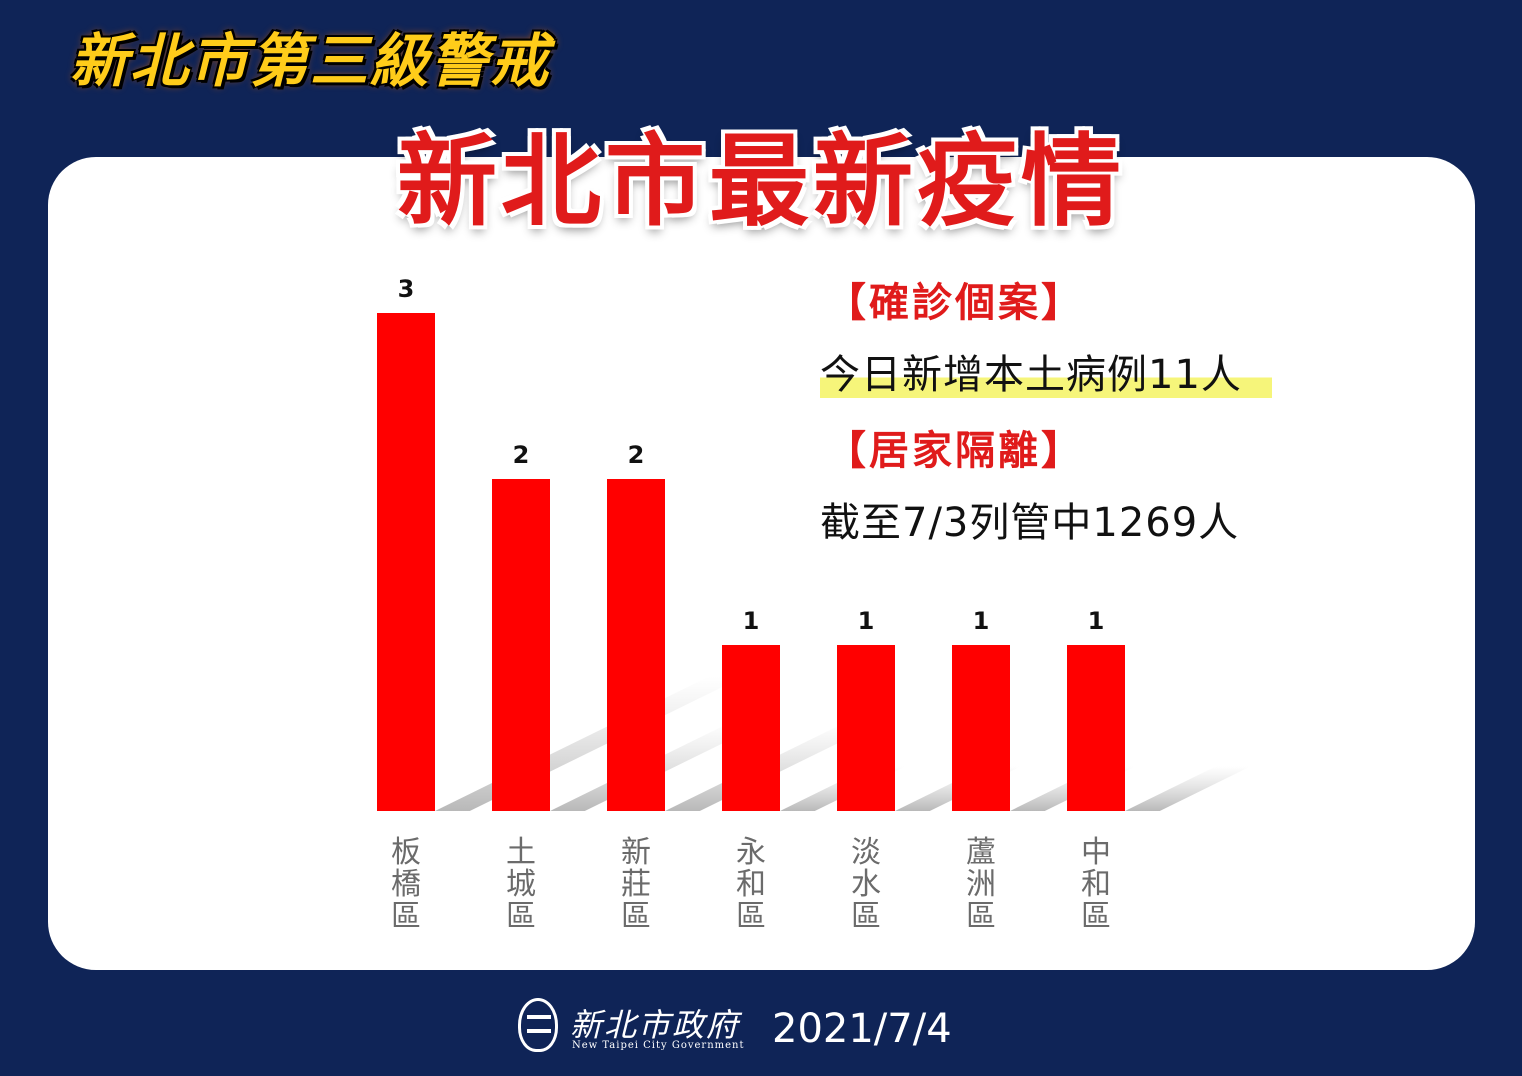  I want to click on org-name-en: New Taipei City Government, so click(658, 1045).